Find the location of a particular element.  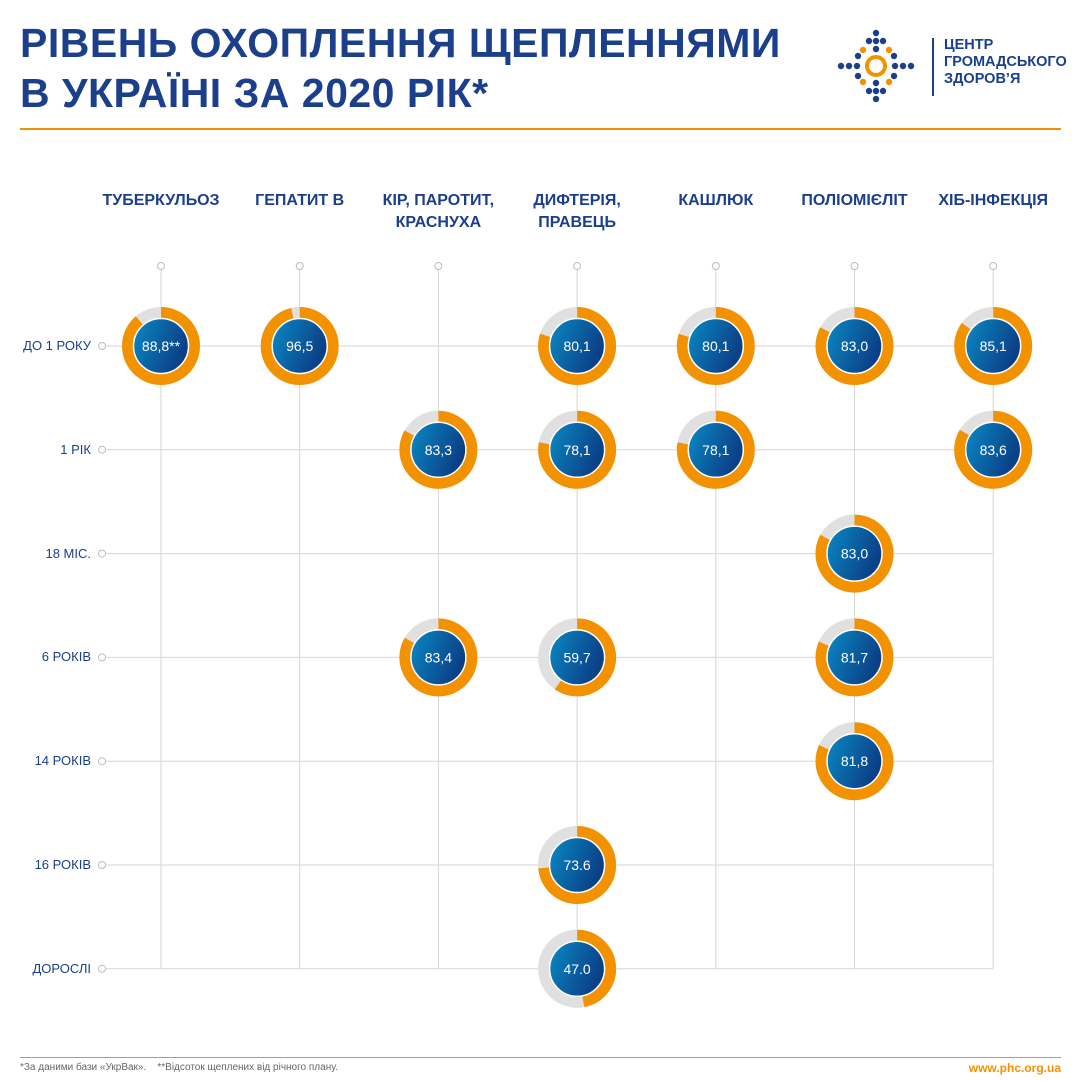

donut-value-label: 59,7 is located at coordinates (576, 657).